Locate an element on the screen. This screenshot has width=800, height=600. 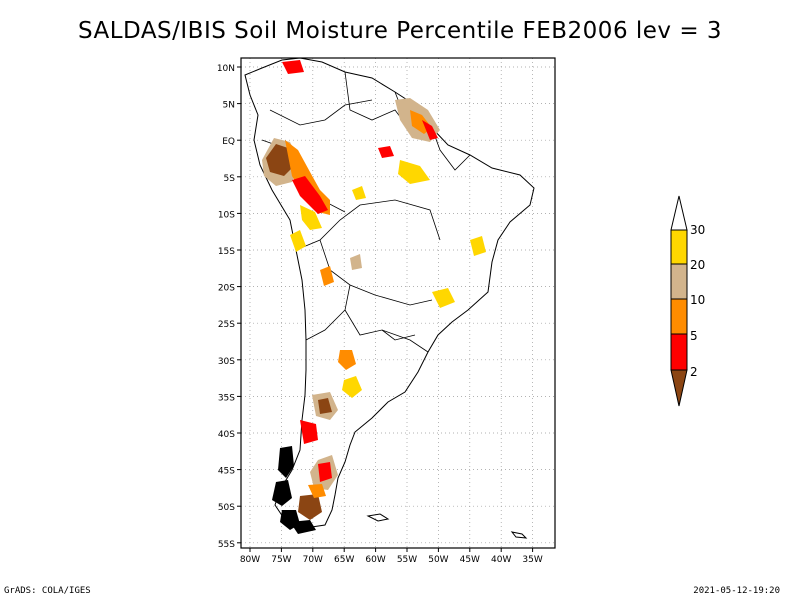
lon-tick-label: 80W is located at coordinates (250, 560).